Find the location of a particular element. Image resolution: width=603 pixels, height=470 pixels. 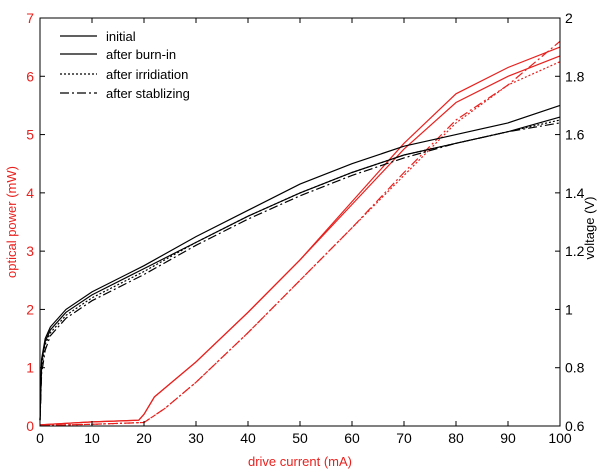

x-tick-label-100: 100 is located at coordinates (560, 438).